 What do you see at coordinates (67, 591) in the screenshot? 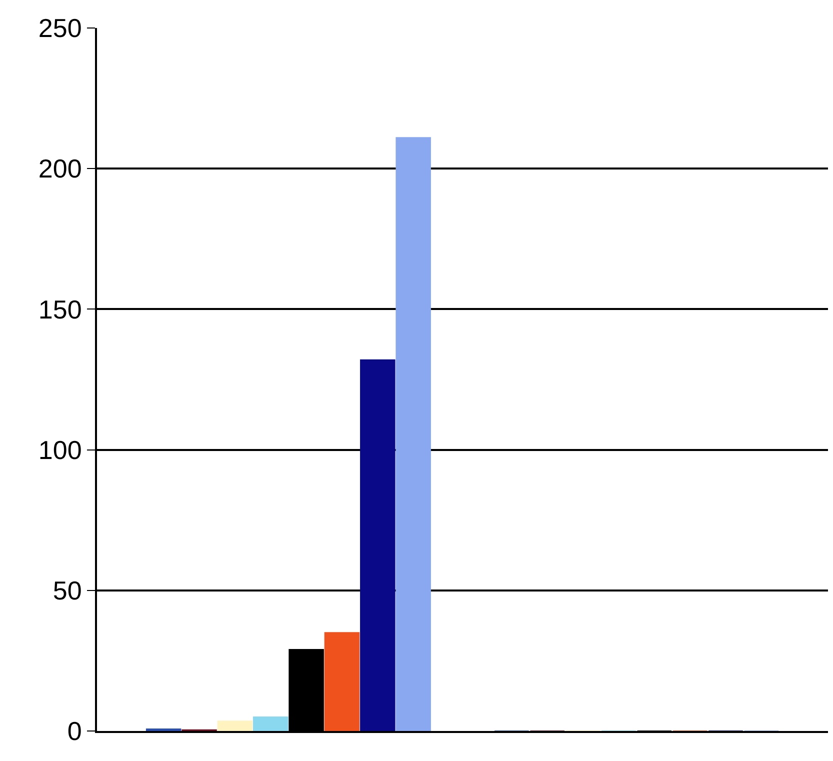
I see `y-tick-label: 50` at bounding box center [67, 591].